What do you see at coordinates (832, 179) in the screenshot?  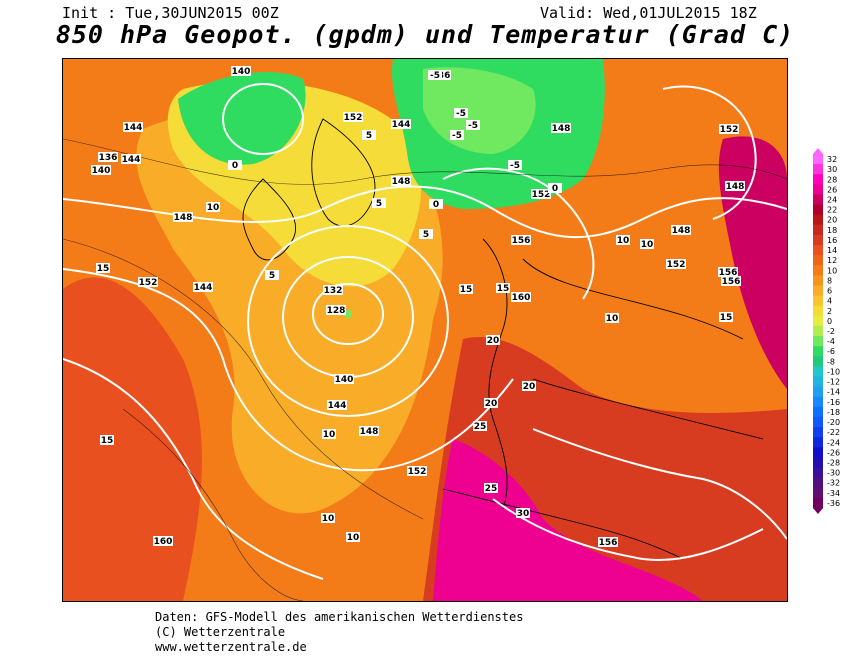 I see `legend-label: 28` at bounding box center [832, 179].